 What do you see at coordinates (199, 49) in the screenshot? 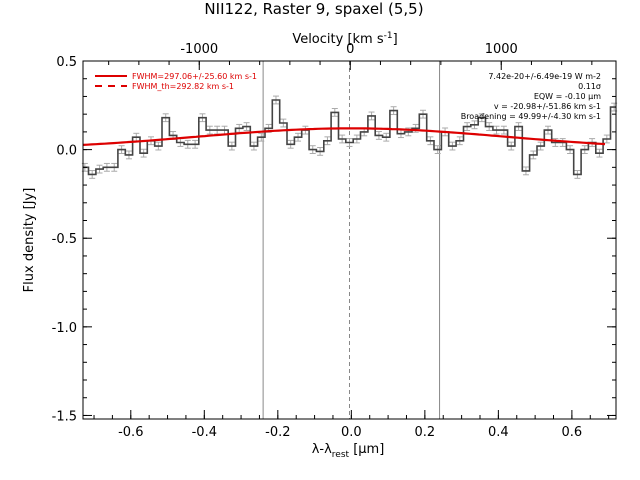
I see `top-tick-label: -1000` at bounding box center [199, 49].